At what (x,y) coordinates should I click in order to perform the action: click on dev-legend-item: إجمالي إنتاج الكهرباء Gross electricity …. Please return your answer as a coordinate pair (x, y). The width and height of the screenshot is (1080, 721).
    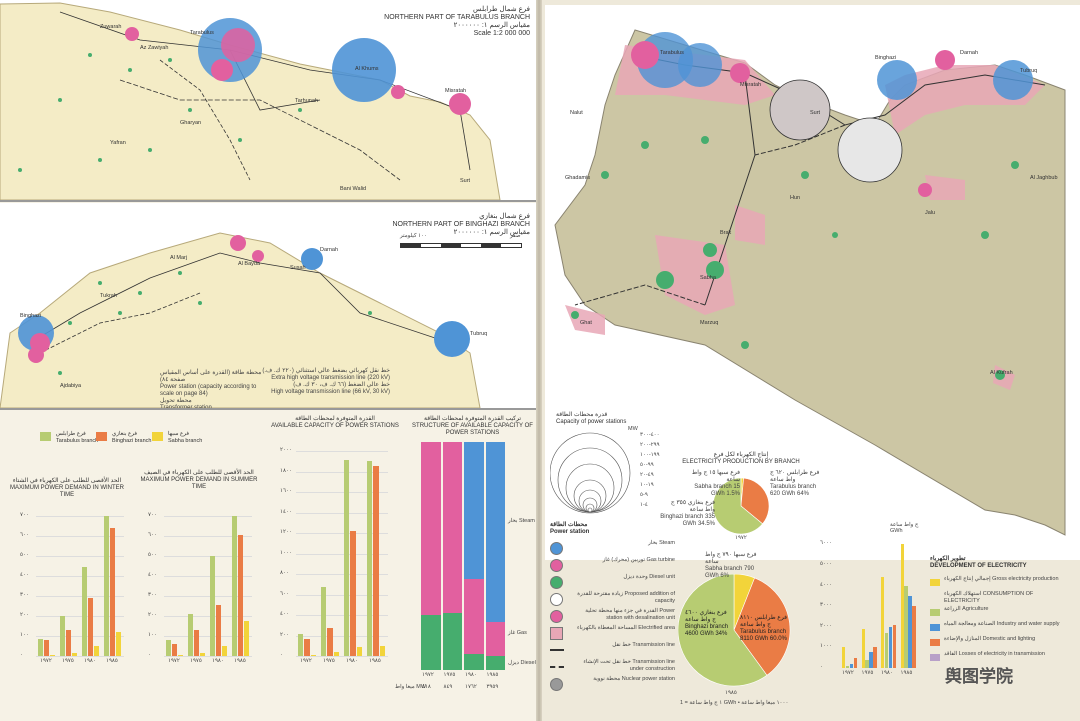
    Looking at the image, I should click on (1000, 583).